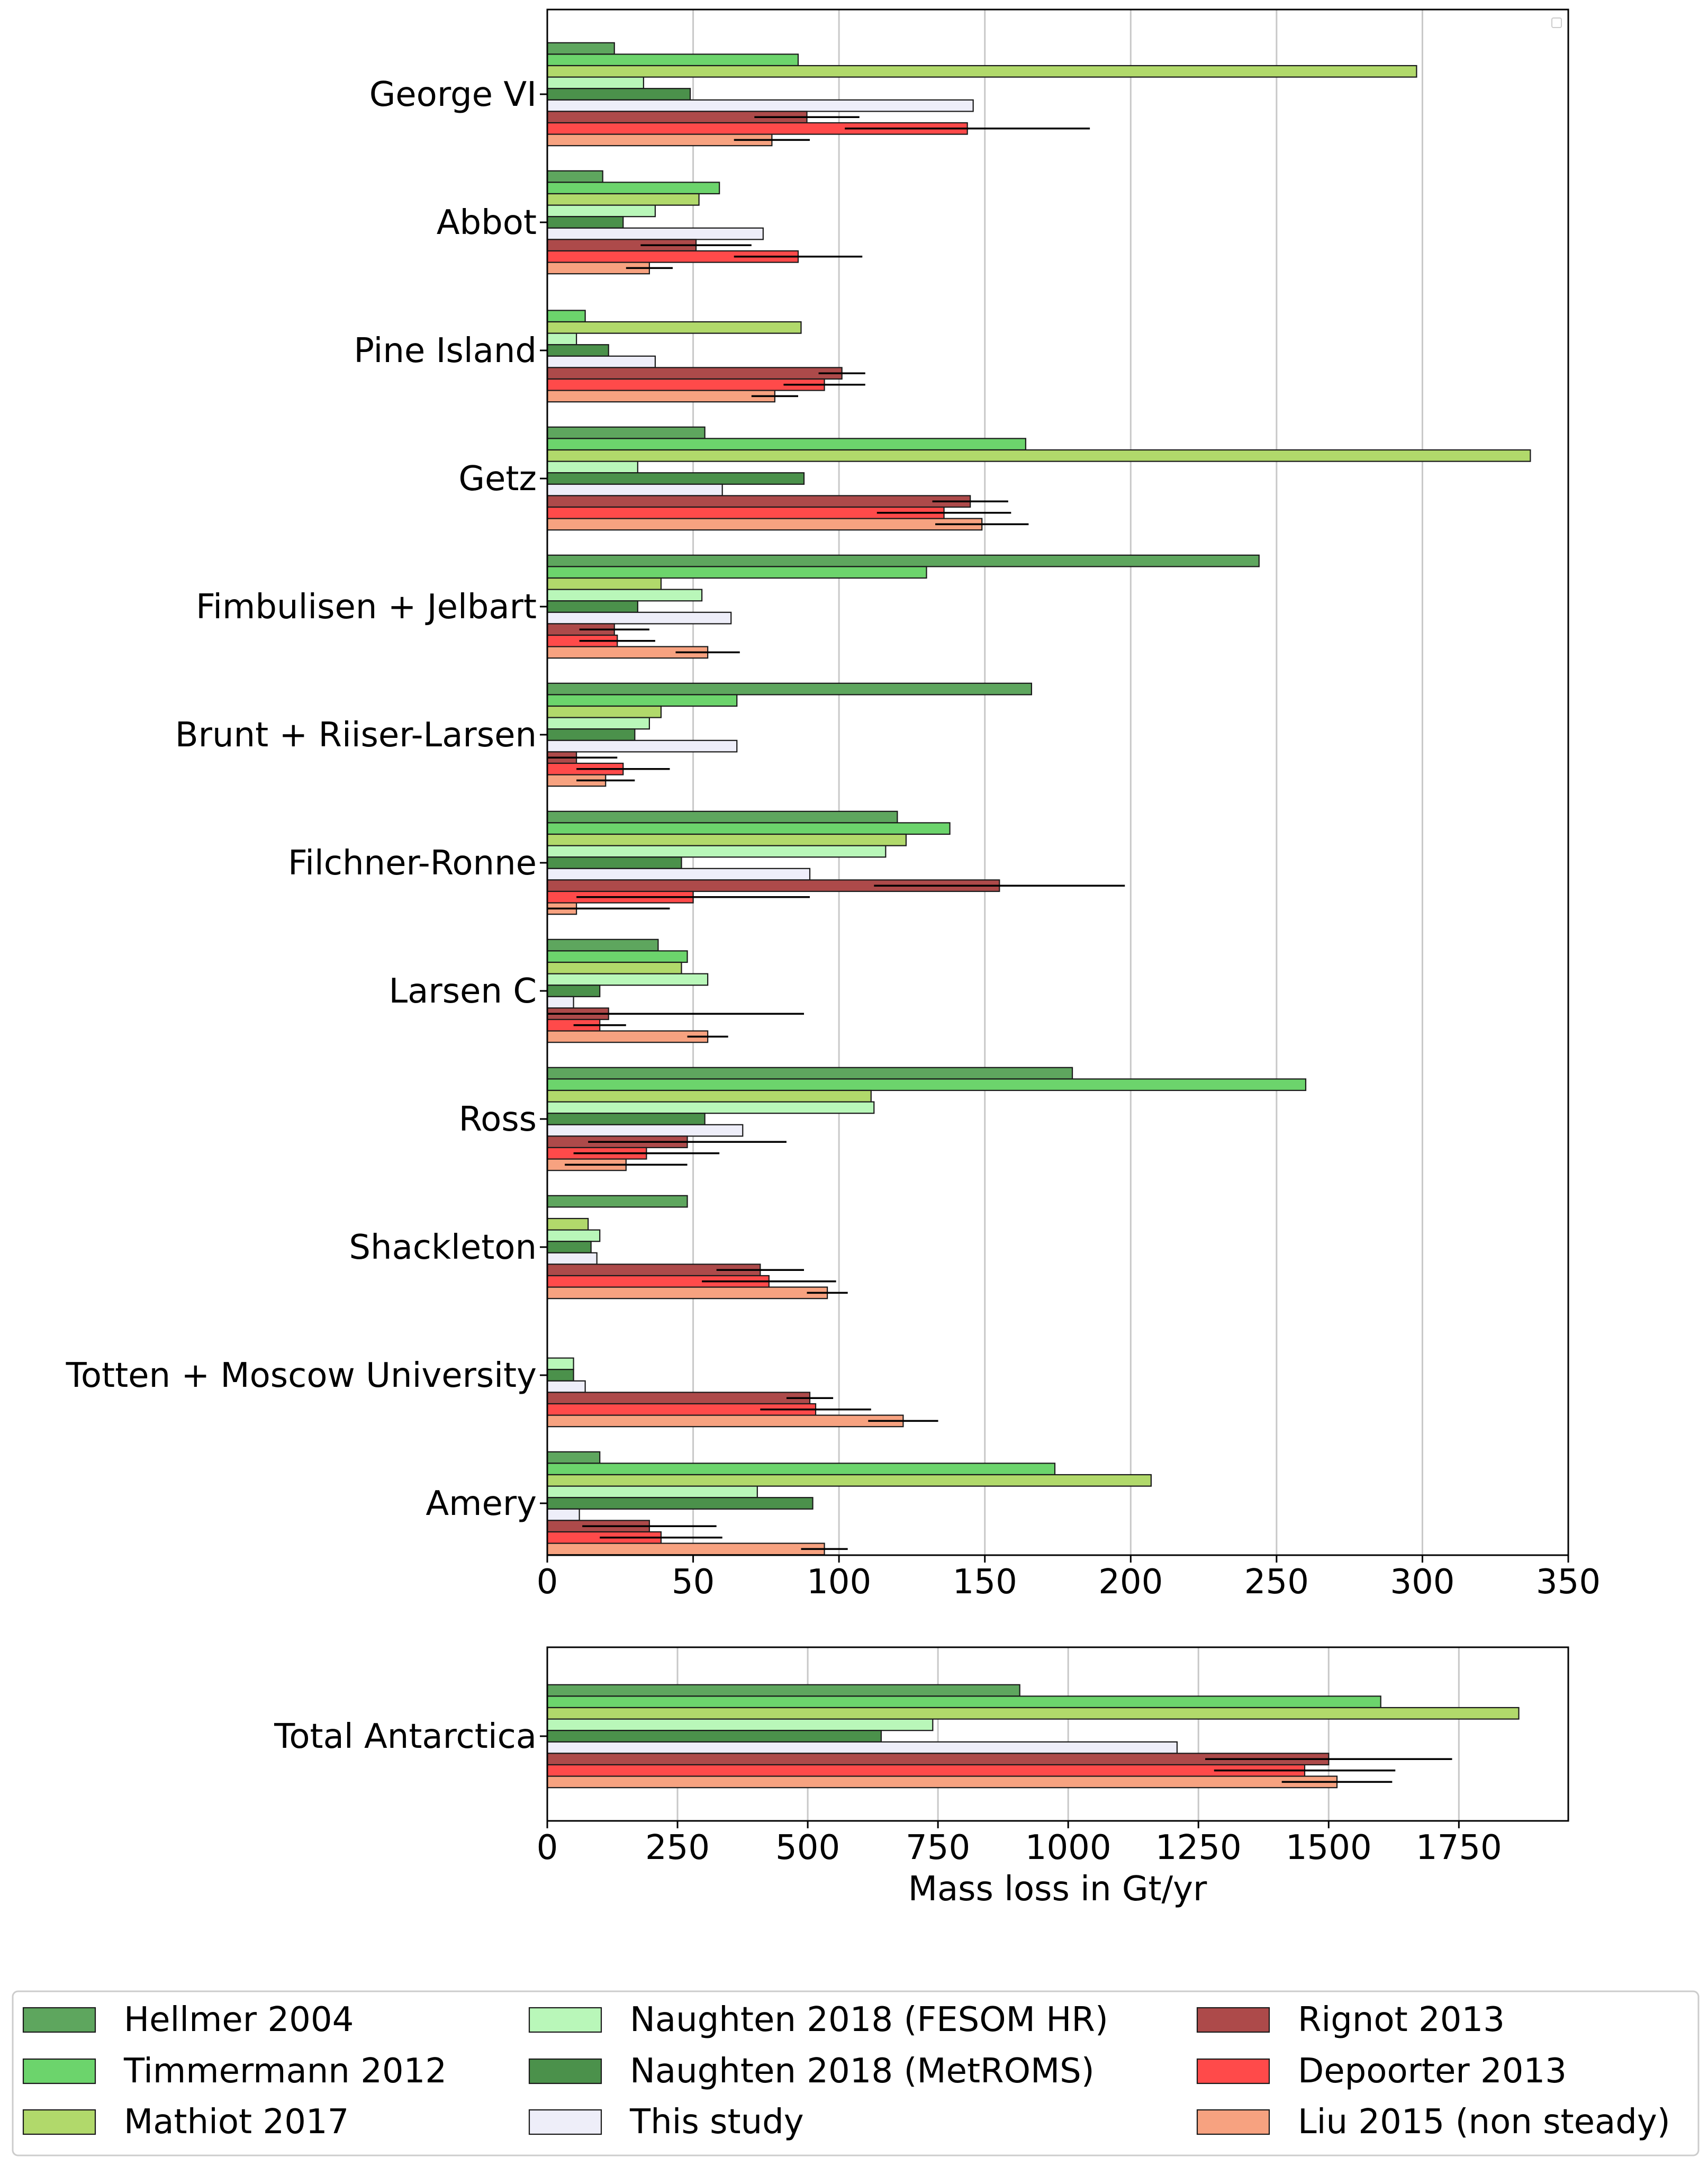  I want to click on category-label-ross: Ross, so click(498, 1119).